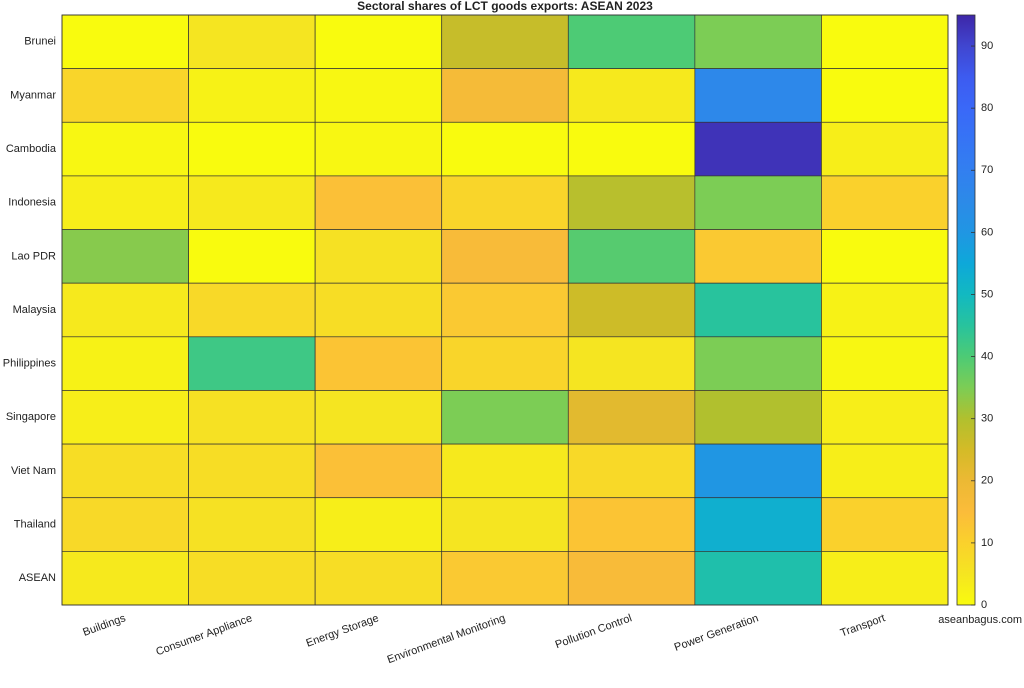 The width and height of the screenshot is (1024, 688). Describe the element at coordinates (987, 356) in the screenshot. I see `colorbar-tick-label: 40` at that location.